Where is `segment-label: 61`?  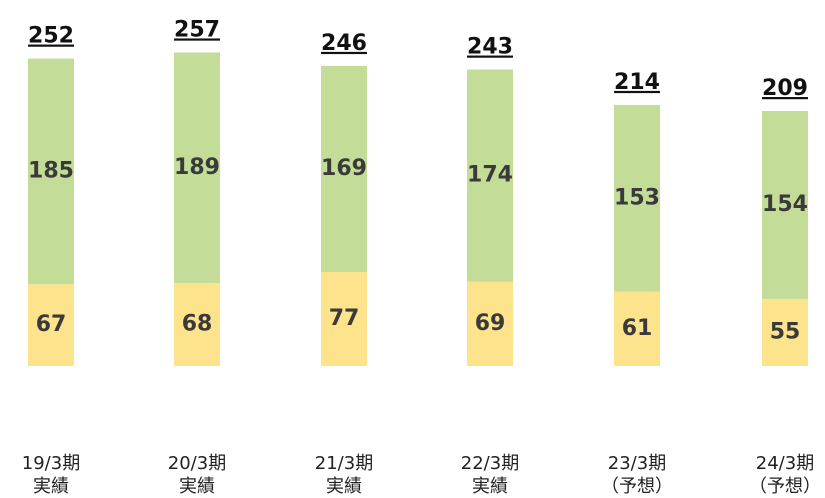 segment-label: 61 is located at coordinates (637, 328).